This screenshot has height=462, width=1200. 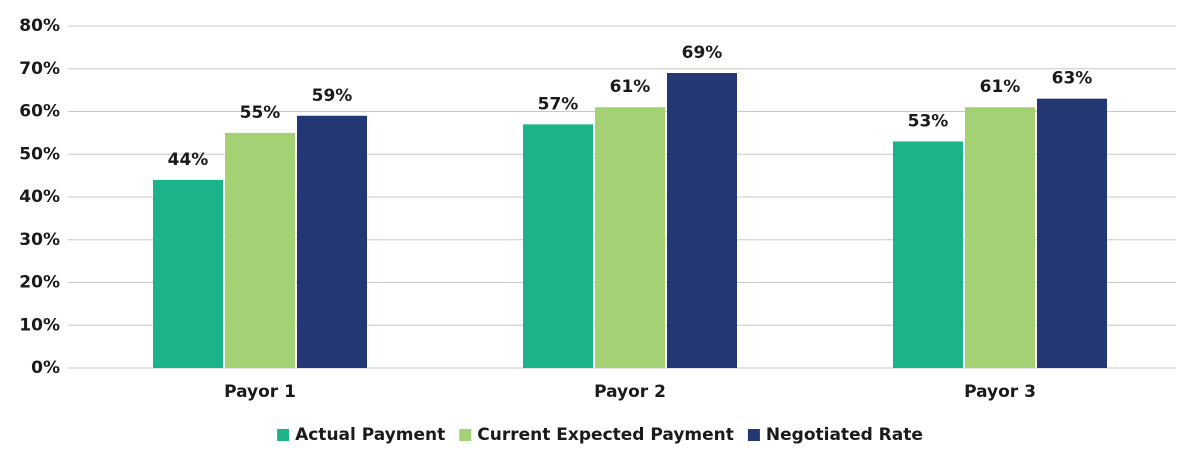 What do you see at coordinates (605, 435) in the screenshot?
I see `legend-label: Current Expected Payment` at bounding box center [605, 435].